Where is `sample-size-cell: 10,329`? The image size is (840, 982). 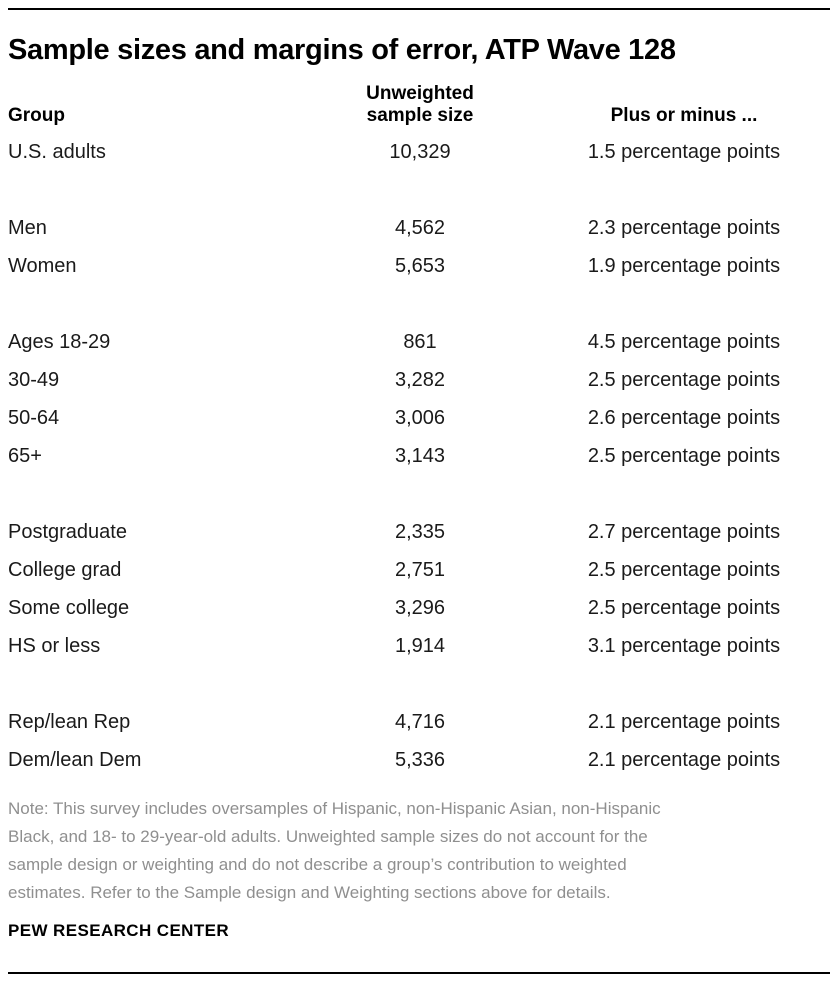 sample-size-cell: 10,329 is located at coordinates (420, 151).